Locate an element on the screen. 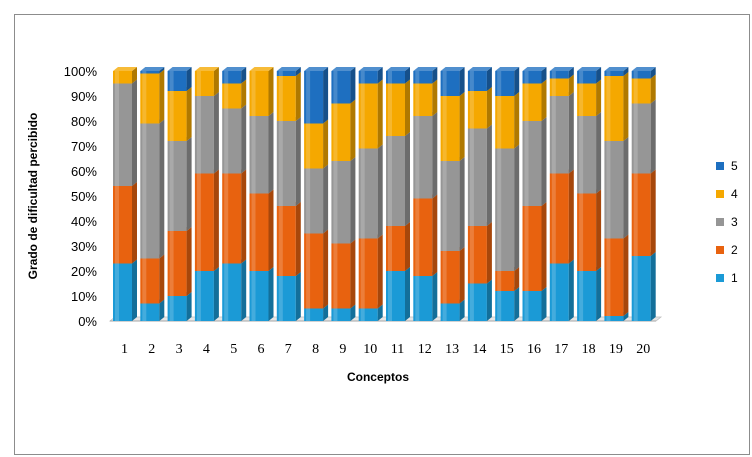 Image resolution: width=752 pixels, height=457 pixels. x-tick-label: 10 is located at coordinates (370, 349).